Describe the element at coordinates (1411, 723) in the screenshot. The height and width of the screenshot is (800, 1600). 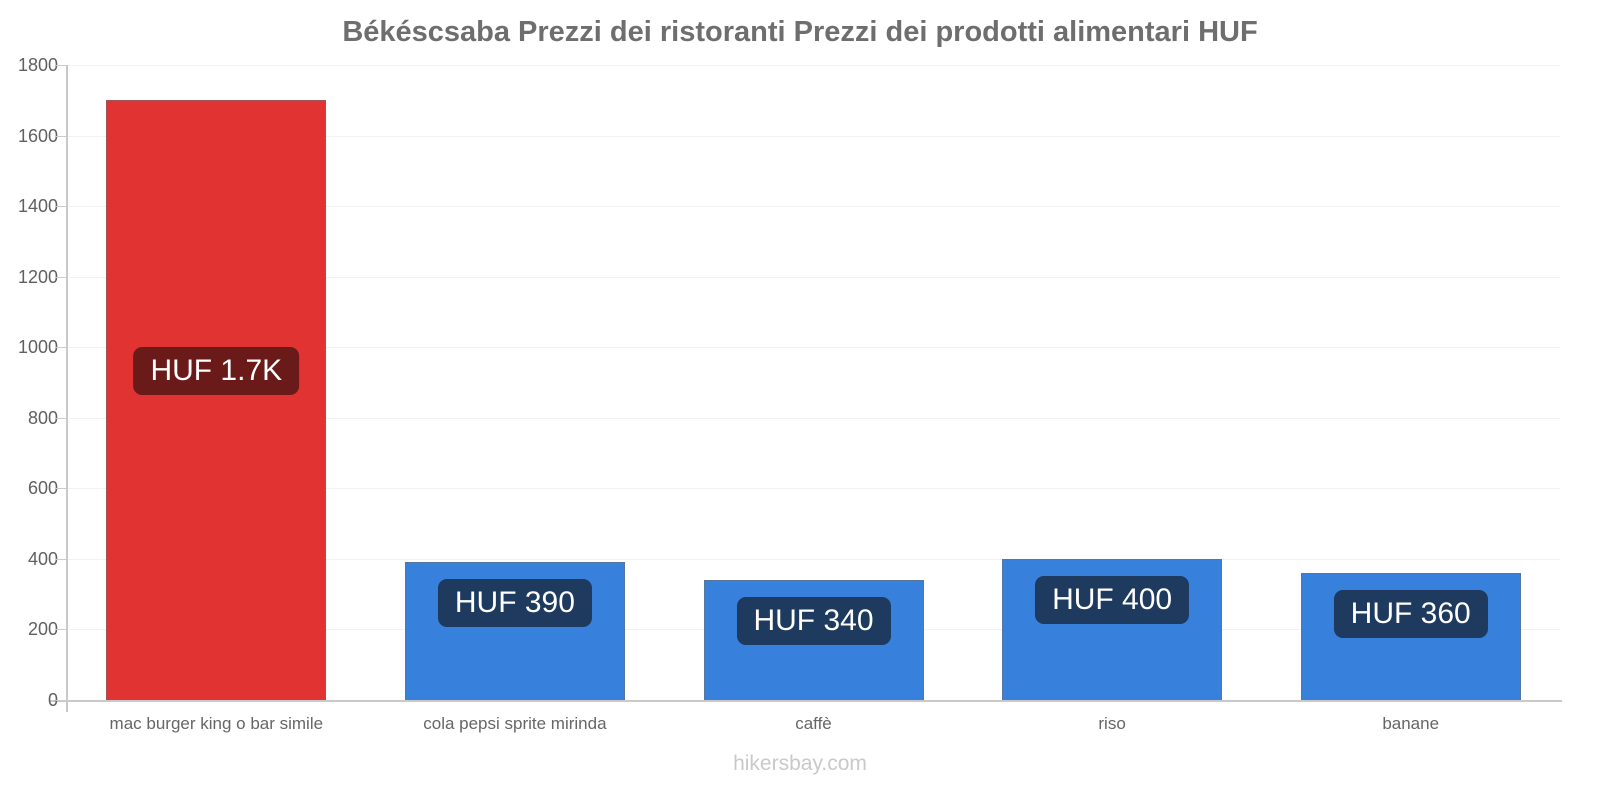
I see `x-category-label: banane` at that location.